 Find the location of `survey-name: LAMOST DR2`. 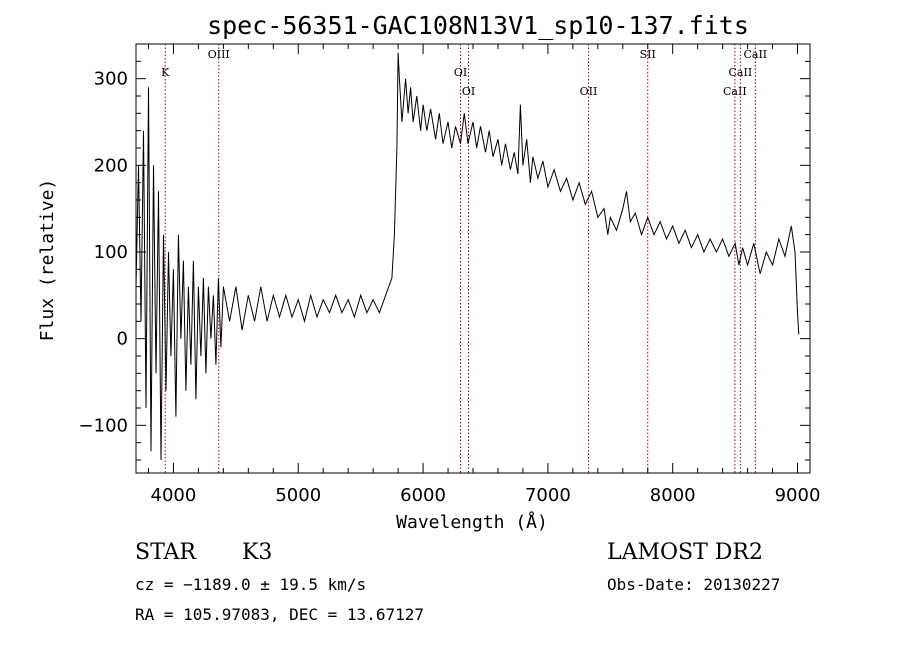

survey-name: LAMOST DR2 is located at coordinates (685, 552).